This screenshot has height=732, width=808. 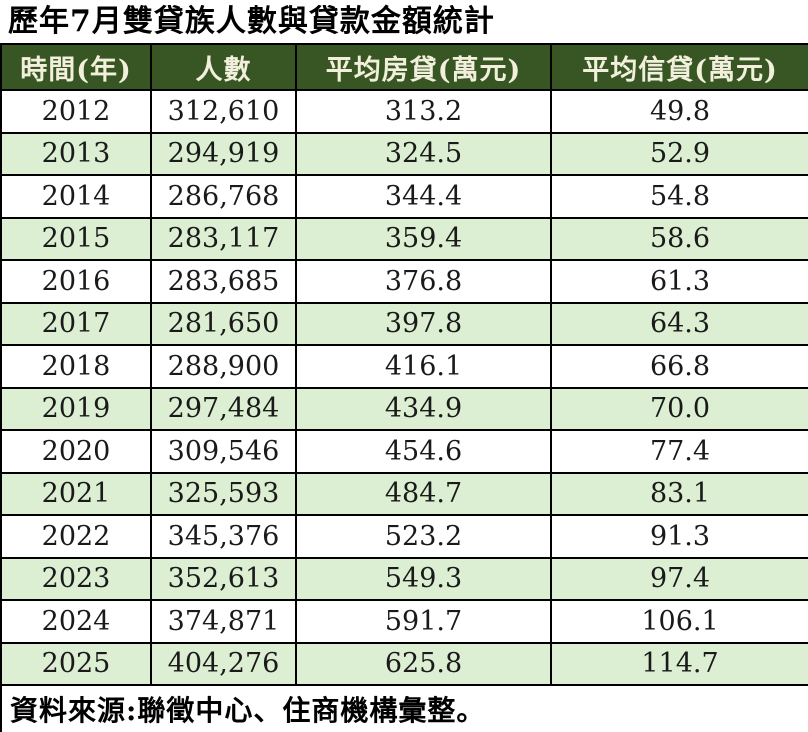 I want to click on table-cell: 549.3, so click(x=423, y=578).